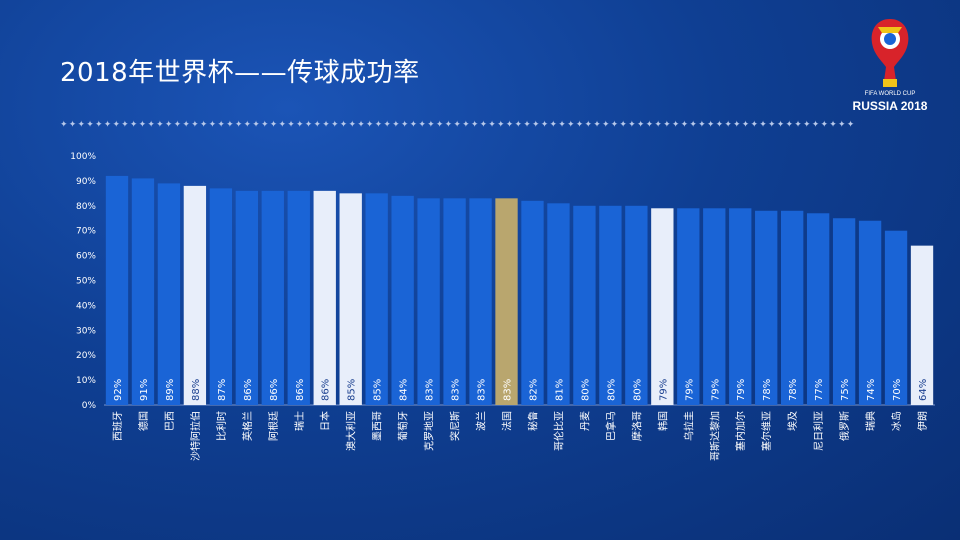  What do you see at coordinates (86, 331) in the screenshot?
I see `y-tick-label: 30%` at bounding box center [86, 331].